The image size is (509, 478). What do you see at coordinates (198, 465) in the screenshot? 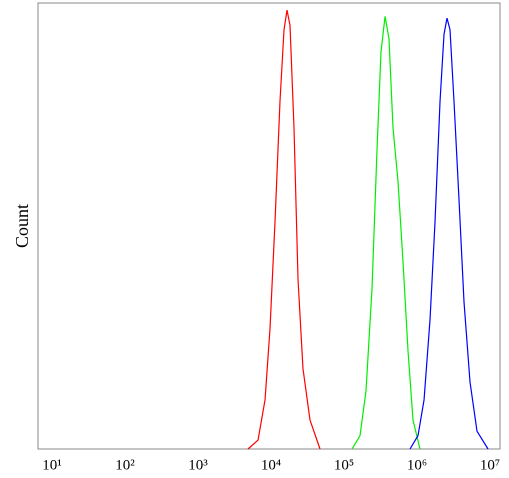
I see `x-tick-label: 10³` at bounding box center [198, 465].